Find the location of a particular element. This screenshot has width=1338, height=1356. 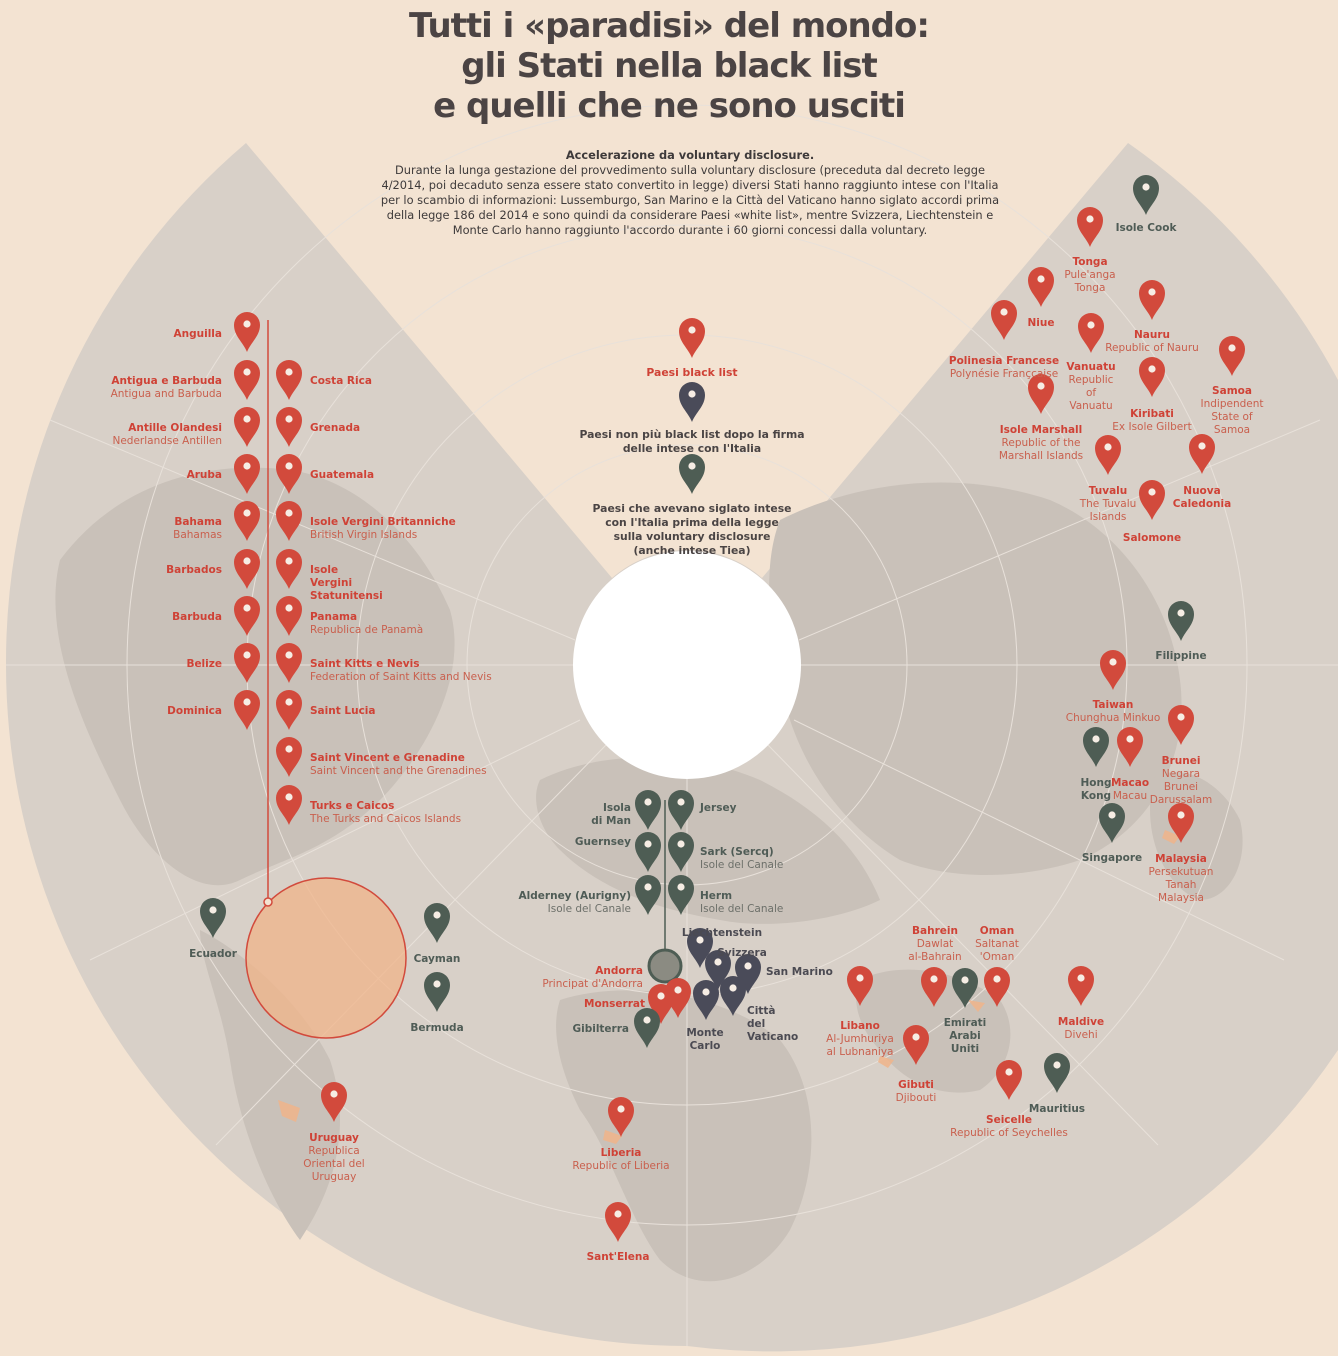

country-local-name: Saint Vincent and the Grenadines is located at coordinates (398, 771).